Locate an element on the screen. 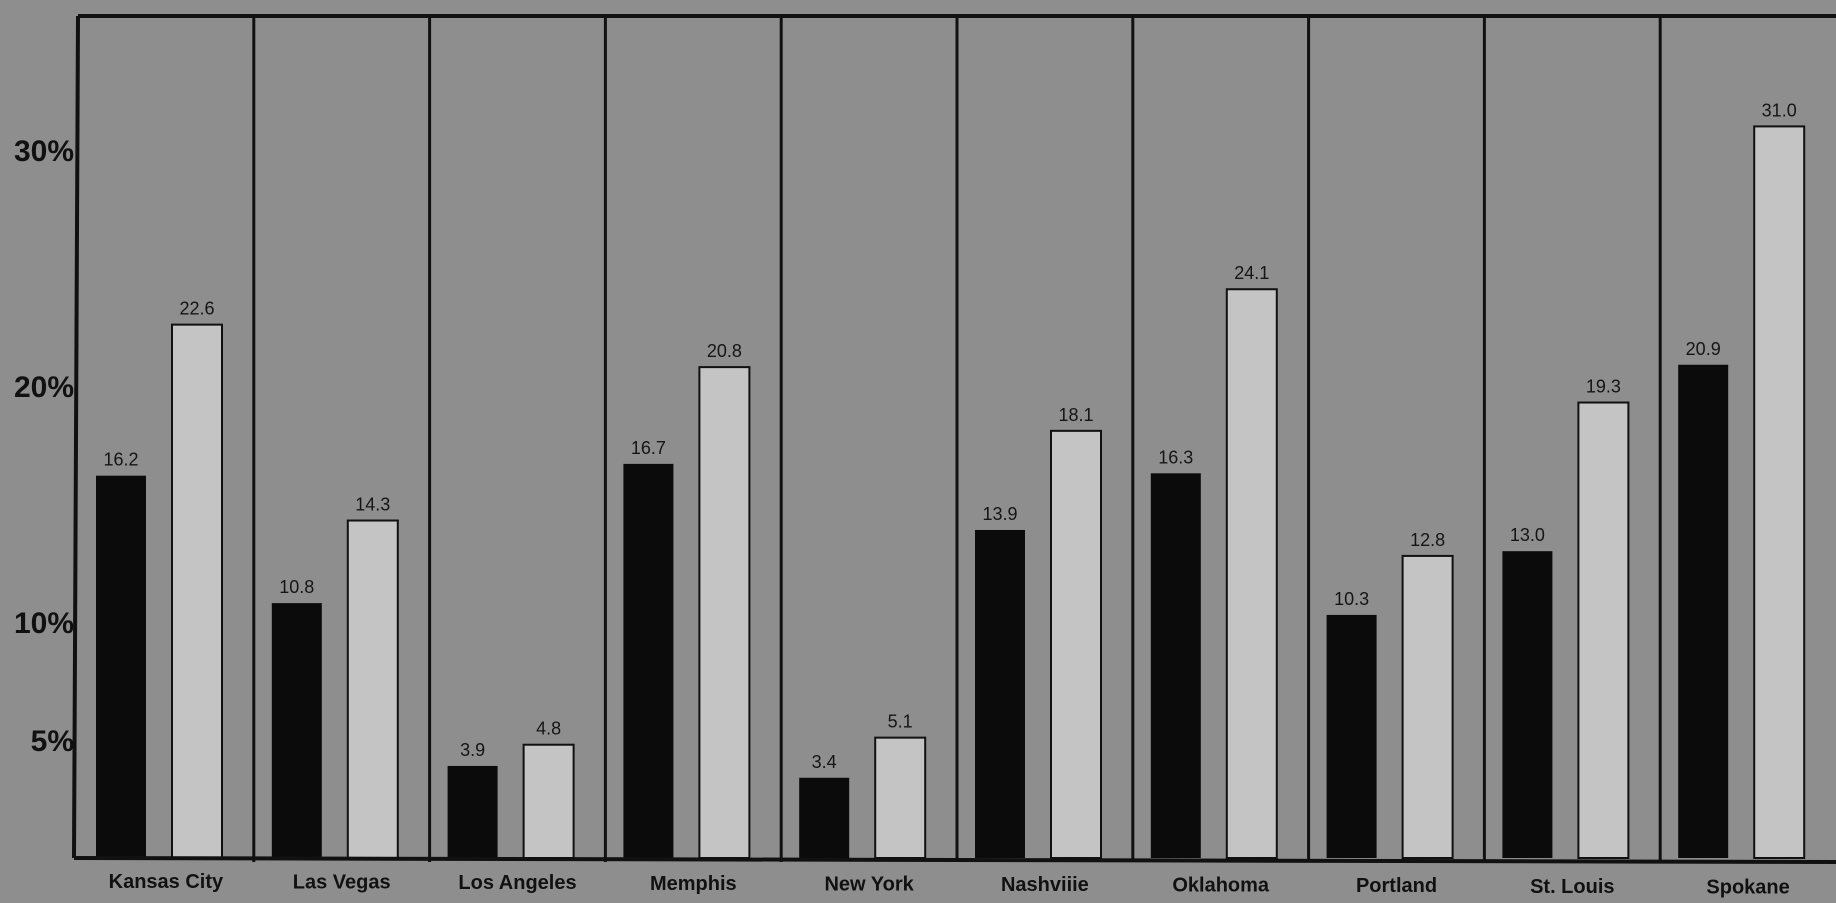  data-label: 20.9 is located at coordinates (1703, 349).